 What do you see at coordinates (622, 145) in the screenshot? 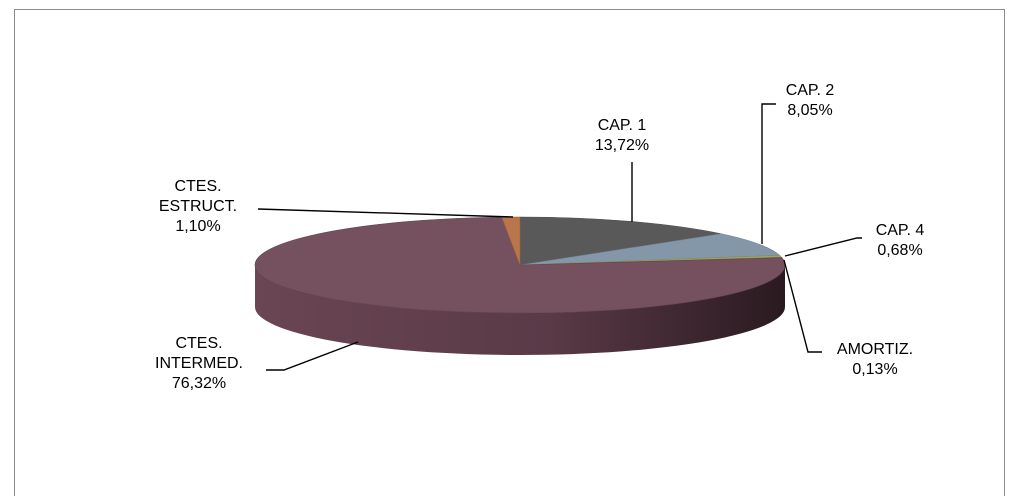
I see `data-label-value-cap-1: 13,72%` at bounding box center [622, 145].